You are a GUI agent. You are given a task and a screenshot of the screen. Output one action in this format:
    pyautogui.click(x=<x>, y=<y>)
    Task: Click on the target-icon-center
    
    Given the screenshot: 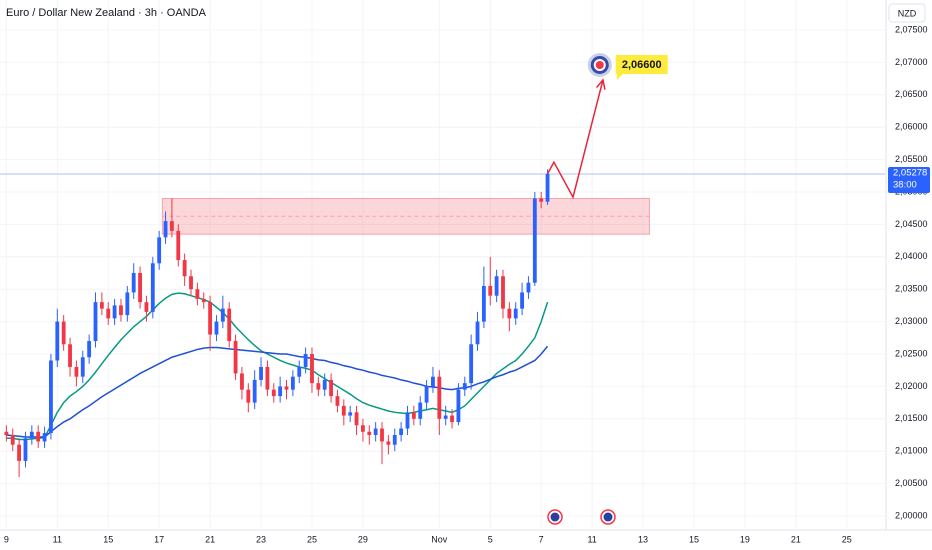 What is the action you would take?
    pyautogui.click(x=599, y=64)
    